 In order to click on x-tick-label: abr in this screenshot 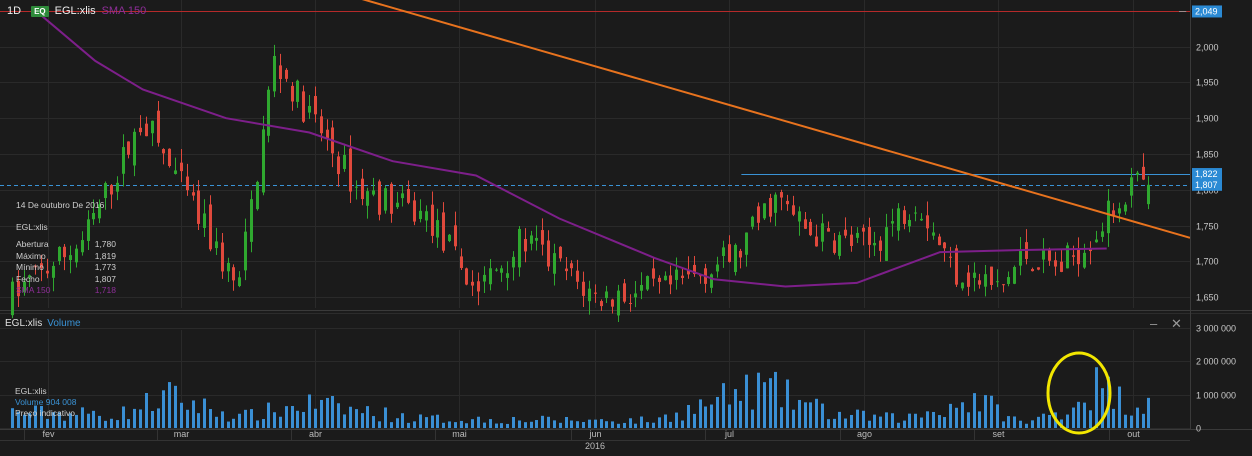, I will do `click(315, 434)`.